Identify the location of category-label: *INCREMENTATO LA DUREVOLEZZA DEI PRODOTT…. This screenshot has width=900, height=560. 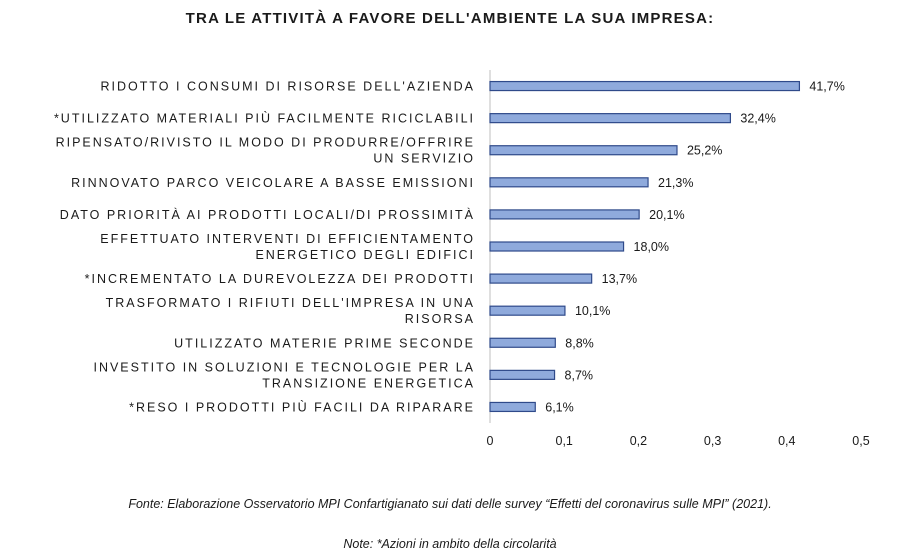
(280, 279).